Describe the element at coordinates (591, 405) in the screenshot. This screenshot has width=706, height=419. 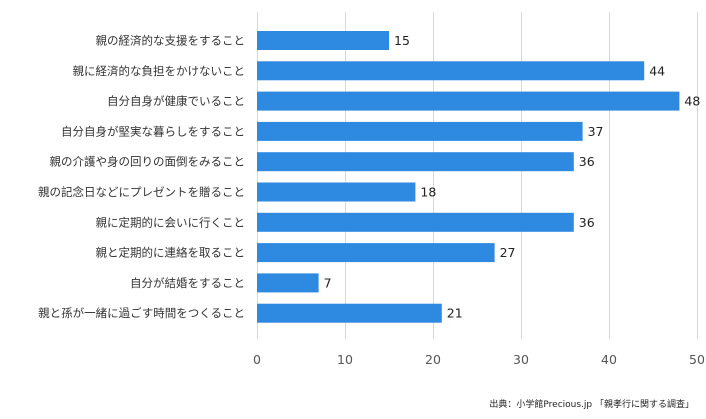
I see `source-note: 出典：小学館Precious.jp 「親孝行に関する調査」` at that location.